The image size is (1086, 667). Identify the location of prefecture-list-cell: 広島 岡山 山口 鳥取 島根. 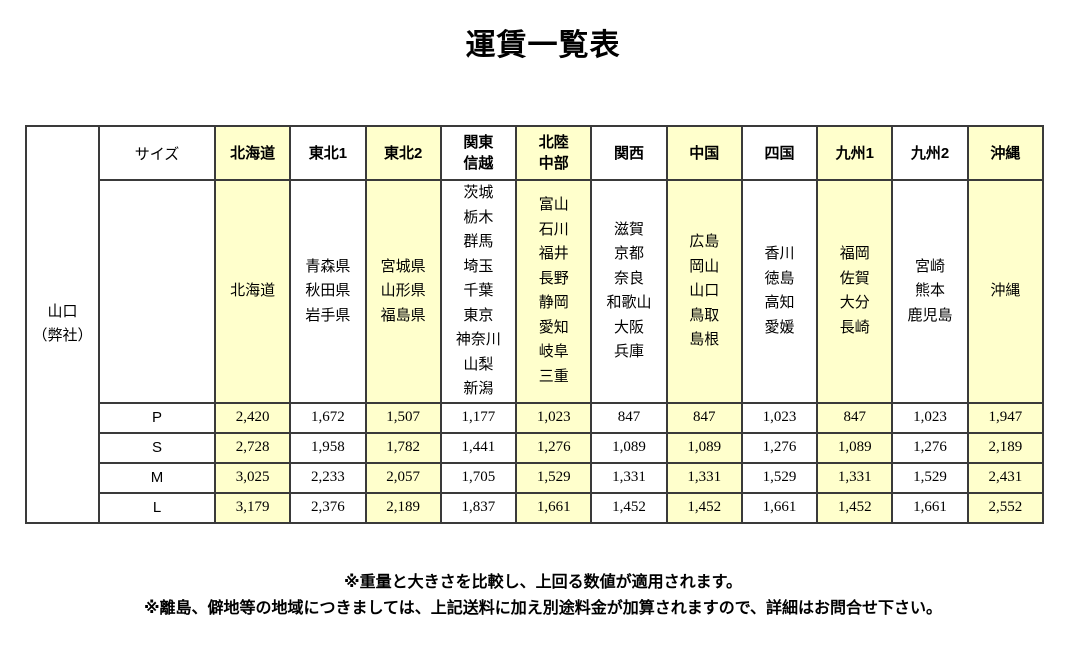
(704, 291).